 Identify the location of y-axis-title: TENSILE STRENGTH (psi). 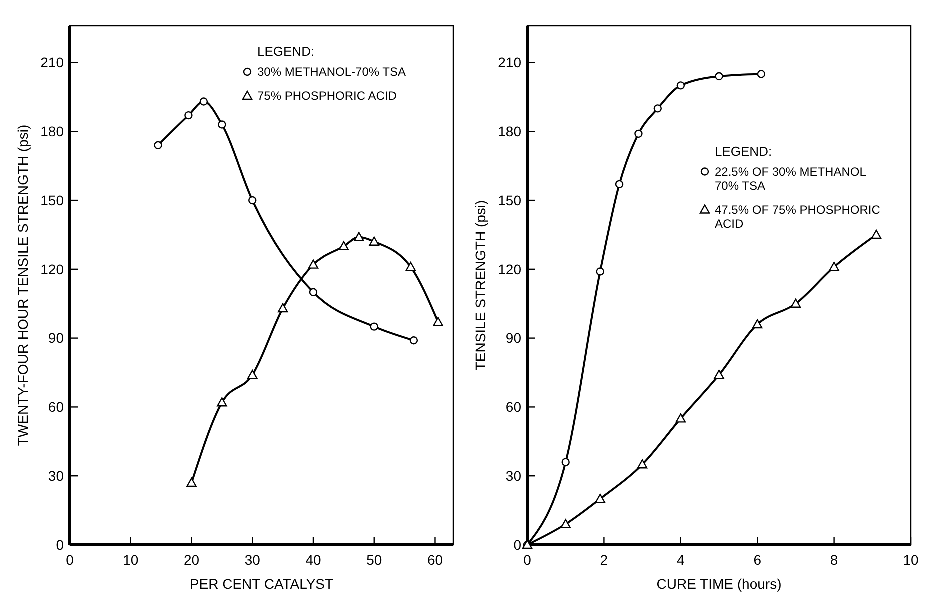
(480, 285).